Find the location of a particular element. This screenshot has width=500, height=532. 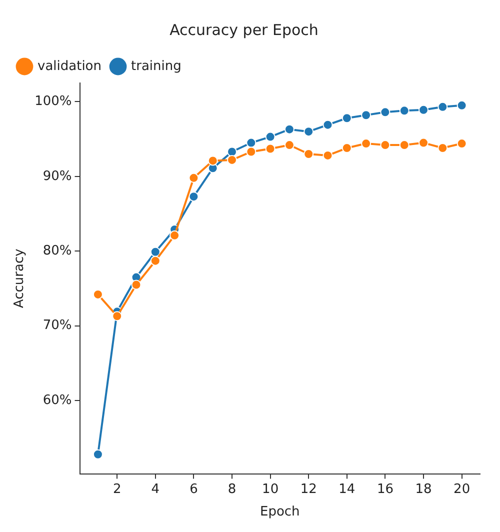

y-axis-title: Accuracy is located at coordinates (20, 278).